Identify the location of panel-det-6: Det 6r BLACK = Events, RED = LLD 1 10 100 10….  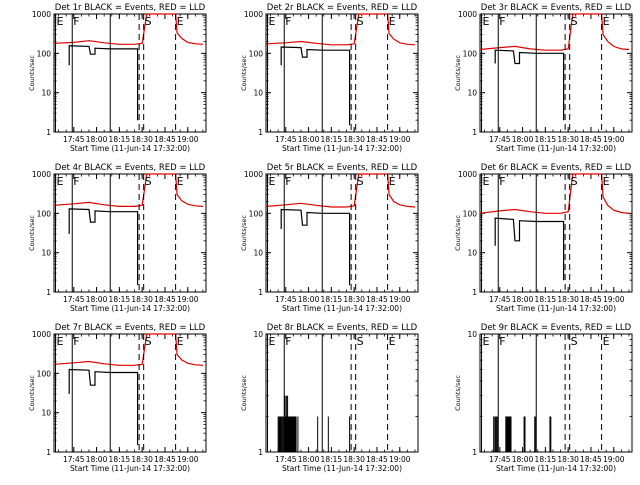
(543, 238).